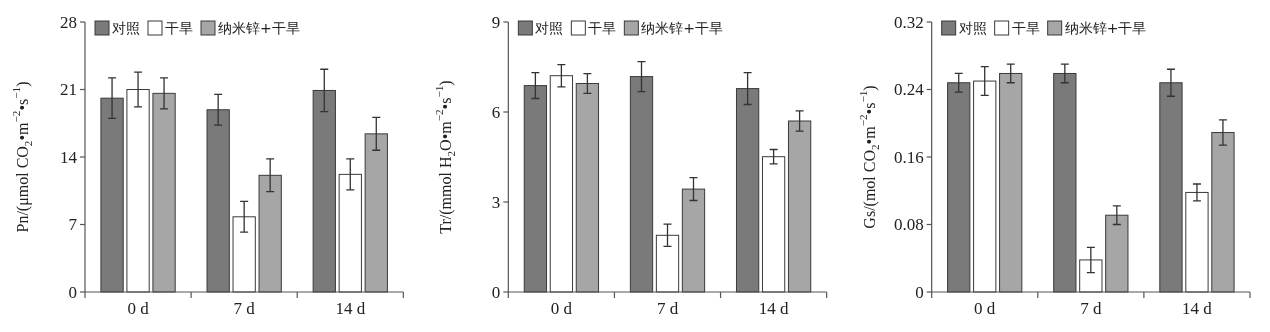 This screenshot has width=1270, height=332. What do you see at coordinates (908, 224) in the screenshot?
I see `y-tick-label: 0.08` at bounding box center [908, 224].